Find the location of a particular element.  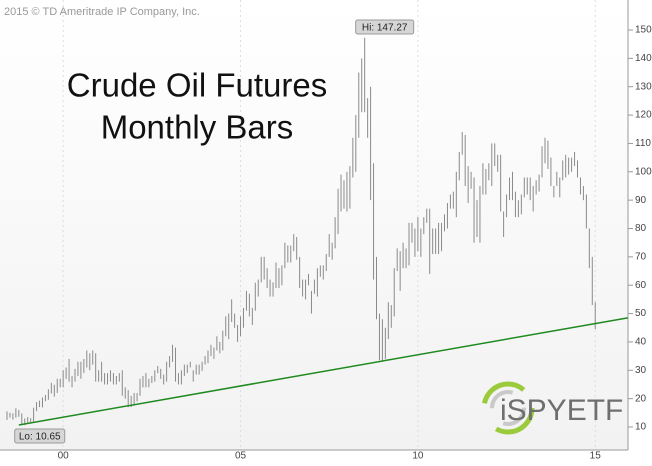

y-tick-label: 30 is located at coordinates (641, 370).